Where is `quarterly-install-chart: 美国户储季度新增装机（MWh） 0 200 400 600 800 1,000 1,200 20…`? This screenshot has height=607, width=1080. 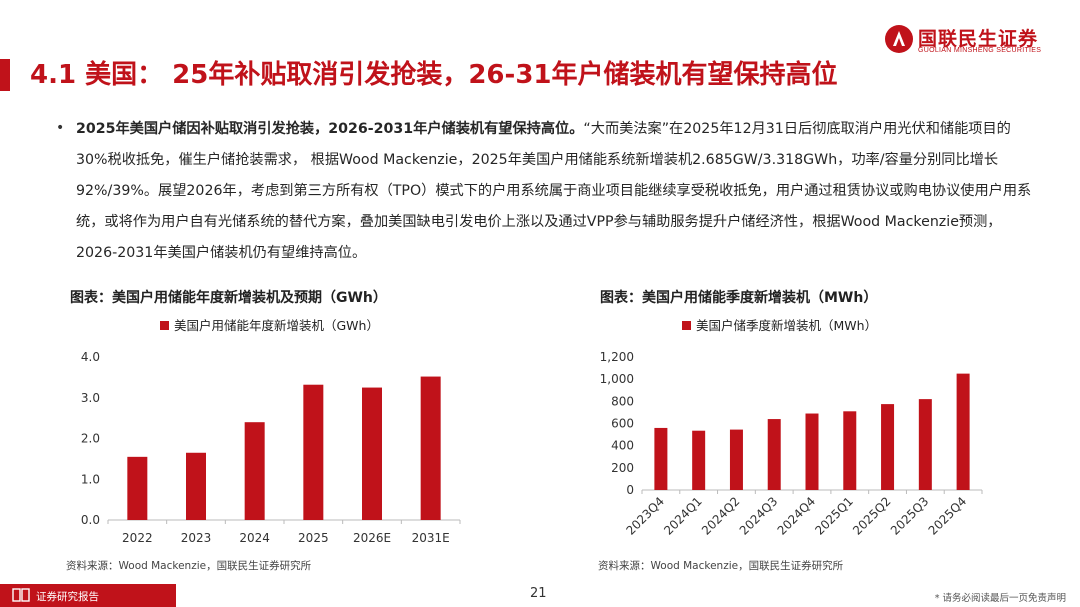 quarterly-install-chart: 美国户储季度新增装机（MWh） 0 200 400 600 800 1,000 1,200 20… is located at coordinates (791, 428).